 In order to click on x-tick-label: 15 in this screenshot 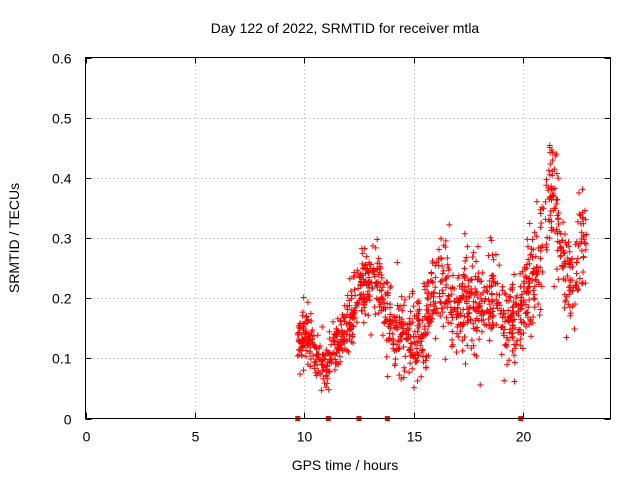, I will do `click(415, 437)`.